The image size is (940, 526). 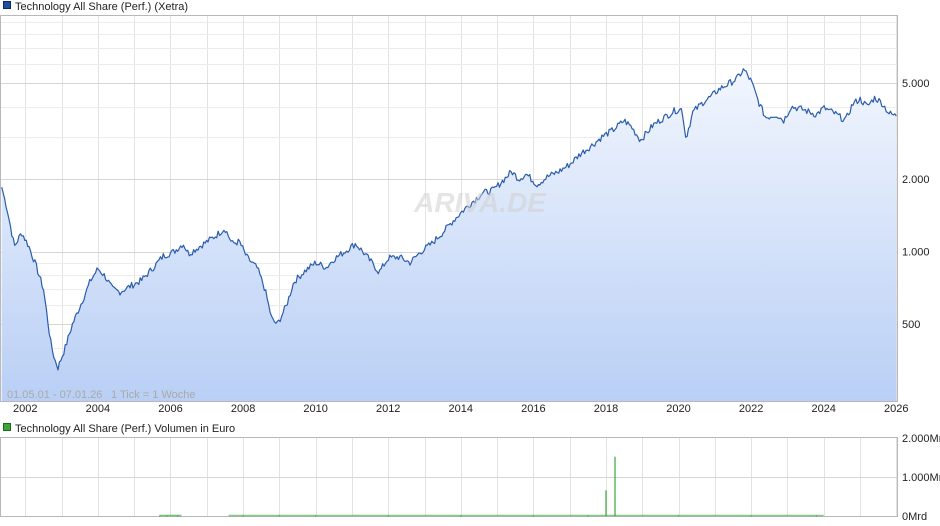 What do you see at coordinates (916, 204) in the screenshot?
I see `price-y-axis: 500 1.000 2.000 5.000` at bounding box center [916, 204].